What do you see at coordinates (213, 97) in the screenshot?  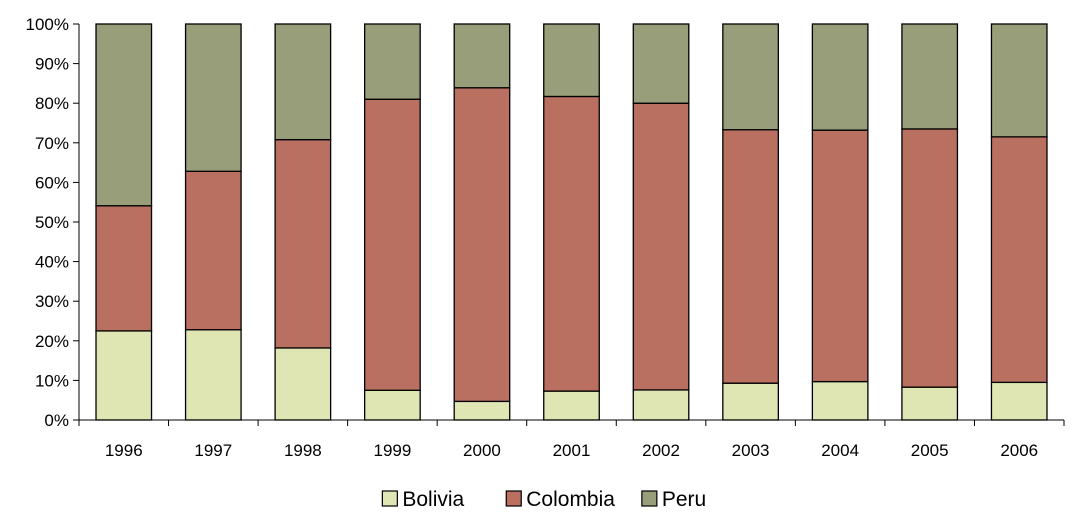 I see `bar-peru-1997` at bounding box center [213, 97].